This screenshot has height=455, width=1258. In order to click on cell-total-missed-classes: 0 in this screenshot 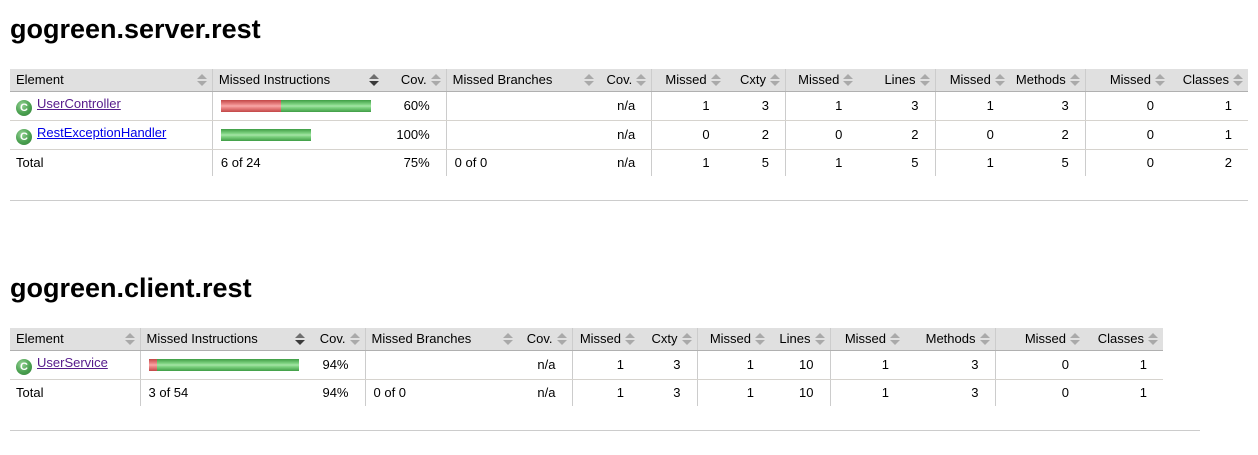, I will do `click(1039, 392)`.